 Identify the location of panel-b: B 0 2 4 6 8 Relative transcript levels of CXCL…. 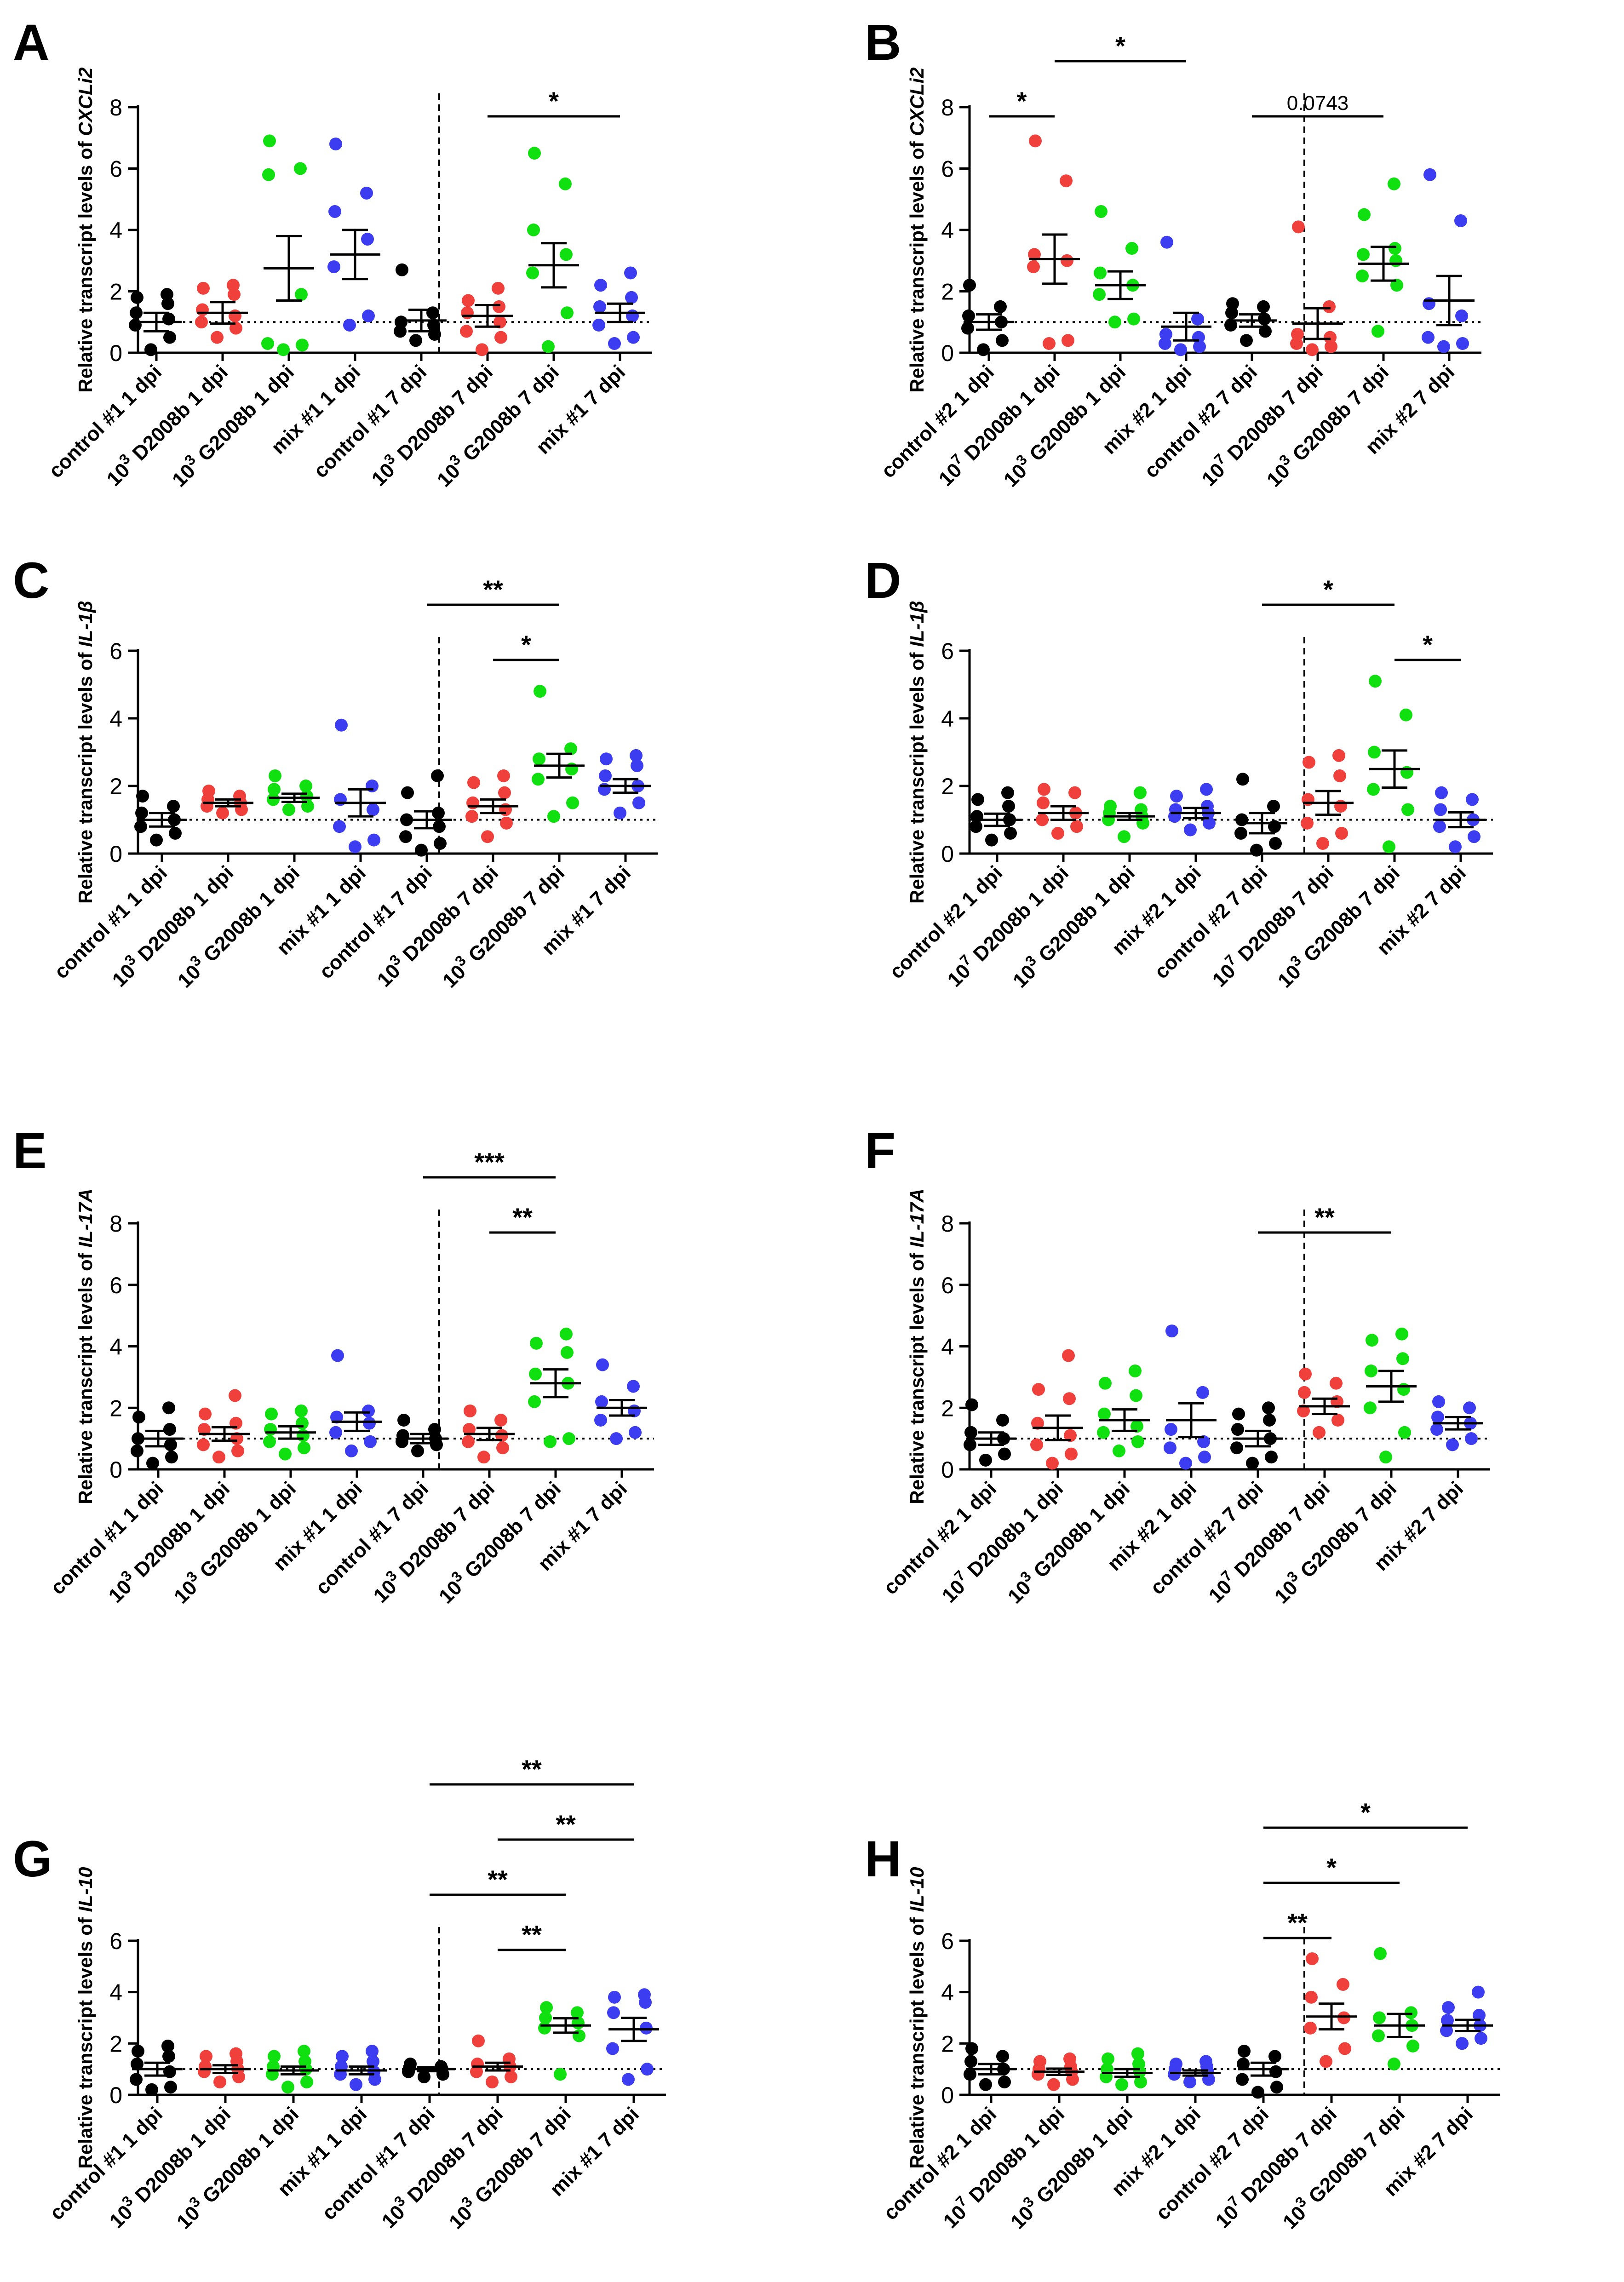
(1173, 253).